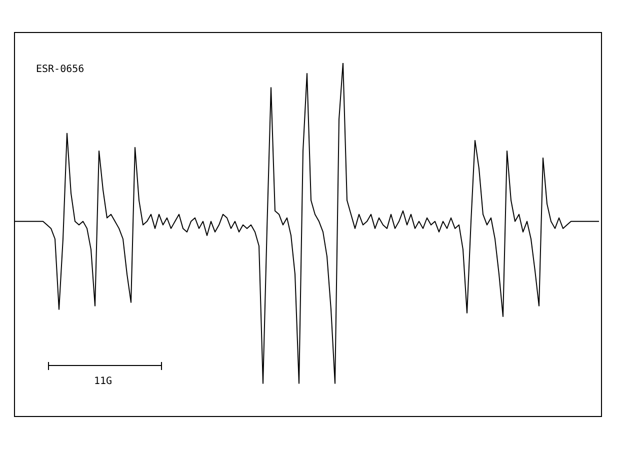 The width and height of the screenshot is (620, 455). What do you see at coordinates (60, 69) in the screenshot?
I see `annotation: ESR-0656` at bounding box center [60, 69].